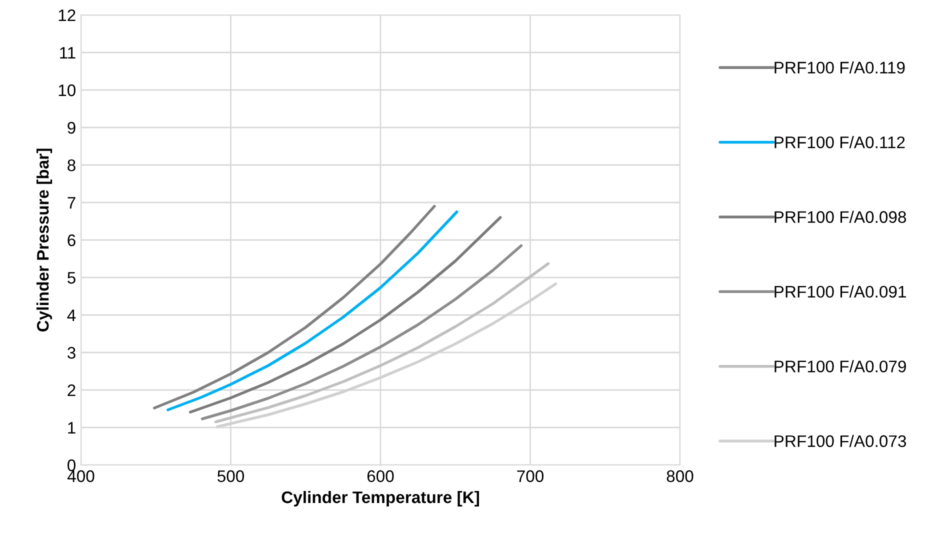 The image size is (929, 533). Describe the element at coordinates (72, 390) in the screenshot. I see `y-tick-label: 2` at that location.